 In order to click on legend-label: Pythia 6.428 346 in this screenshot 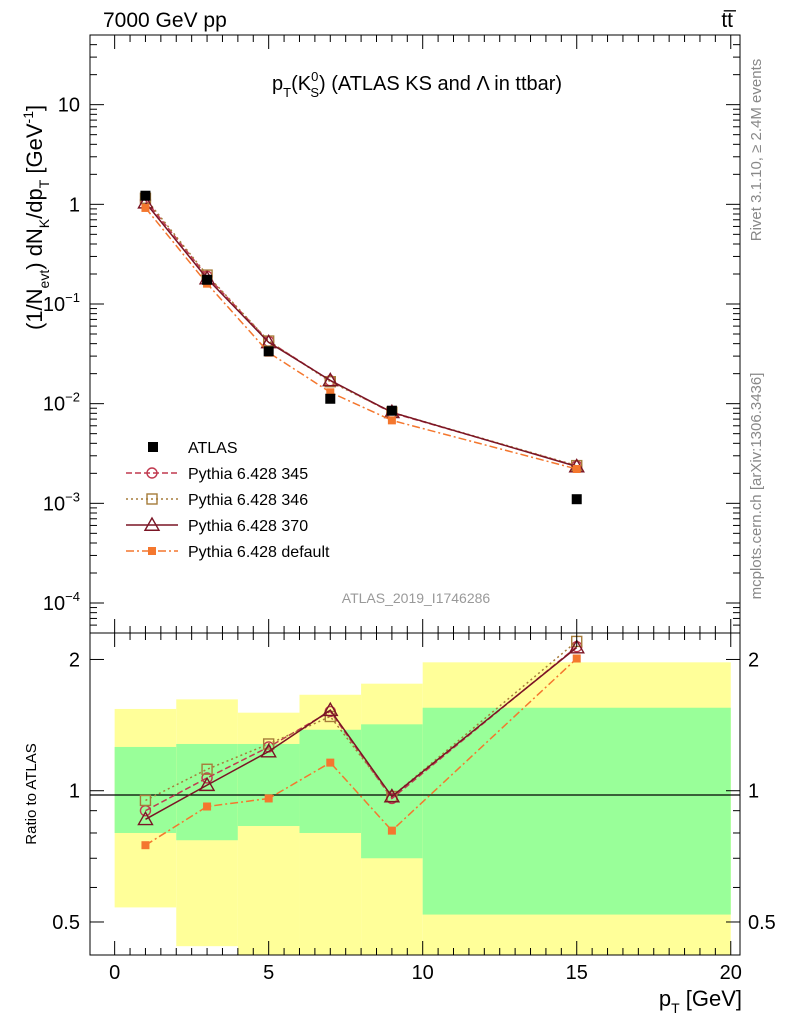, I will do `click(248, 500)`.